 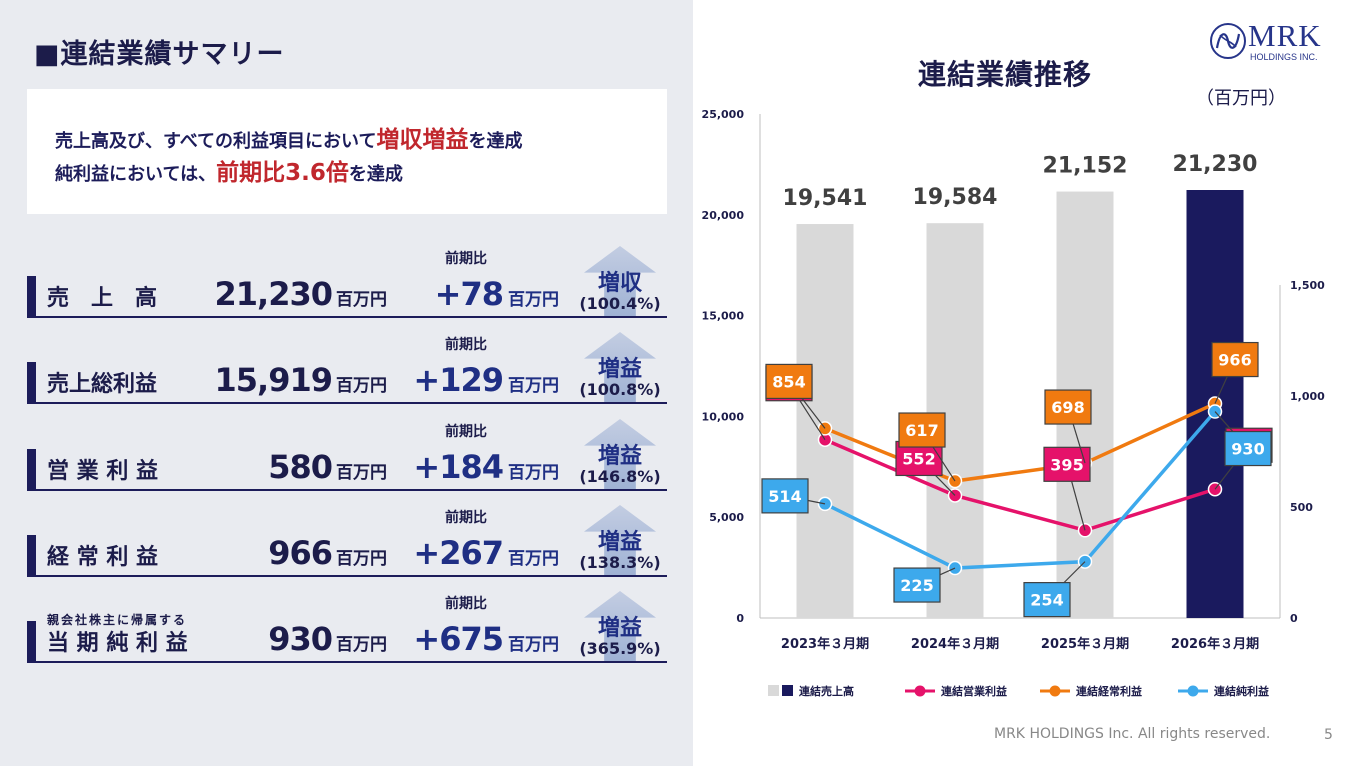 What do you see at coordinates (1215, 164) in the screenshot?
I see `bar-value-label: 21,230` at bounding box center [1215, 164].